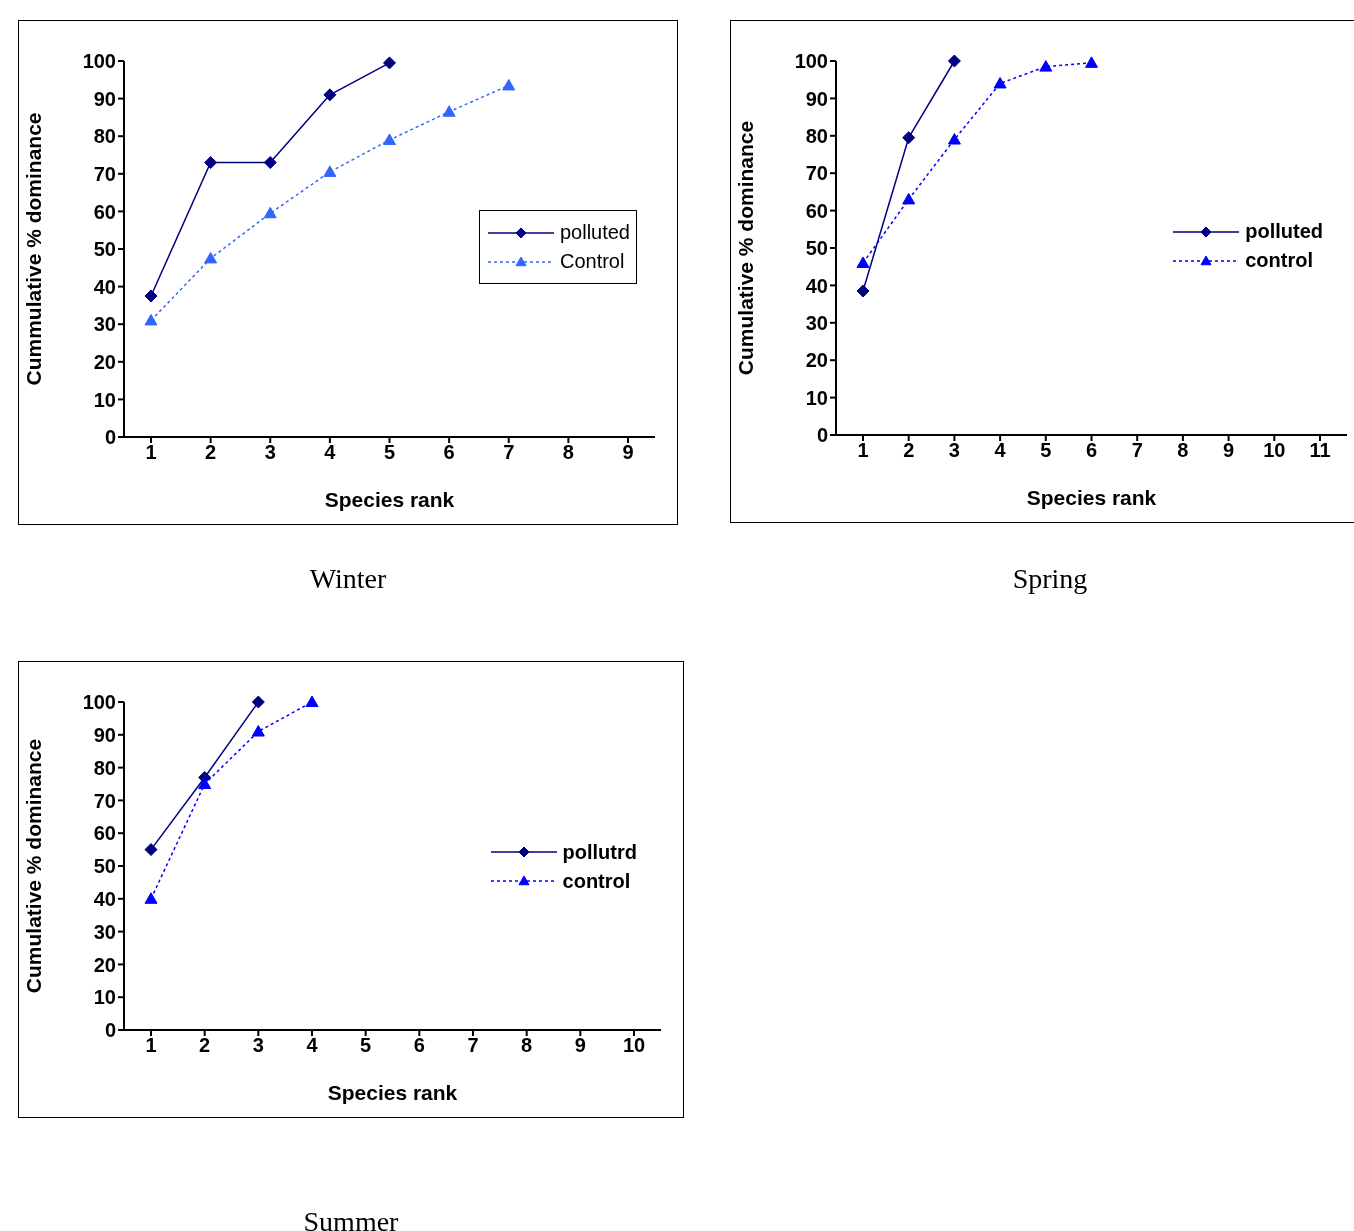 The height and width of the screenshot is (1231, 1354). I want to click on text: Winter, so click(348, 579).